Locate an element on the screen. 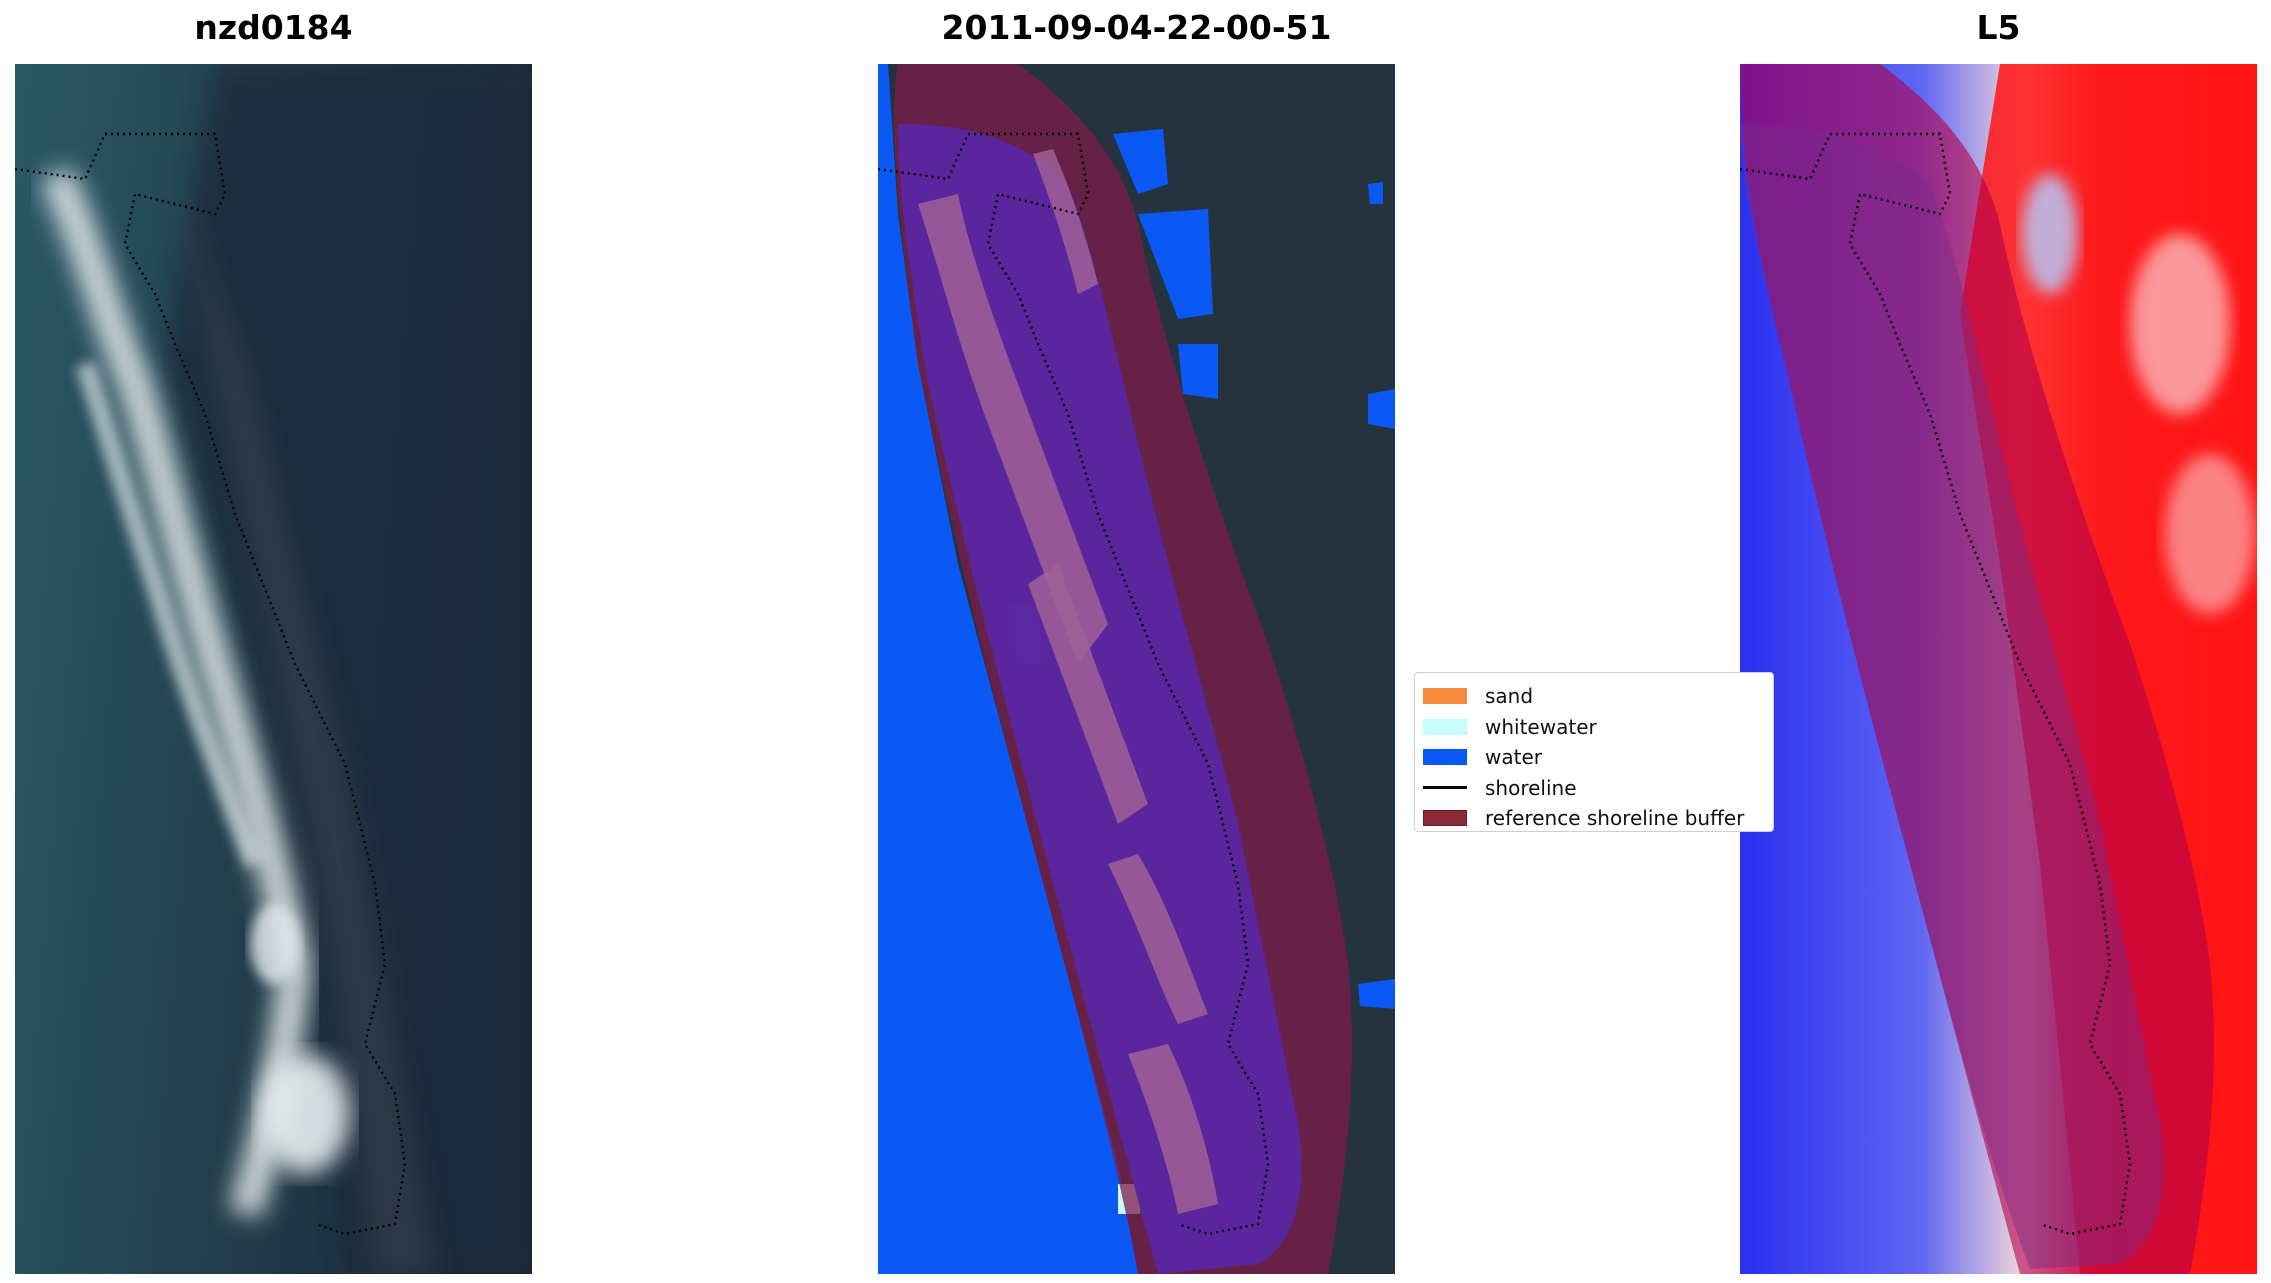 The width and height of the screenshot is (2271, 1283). legend-item-reference-buffer: reference shoreline buffer is located at coordinates (1598, 817).